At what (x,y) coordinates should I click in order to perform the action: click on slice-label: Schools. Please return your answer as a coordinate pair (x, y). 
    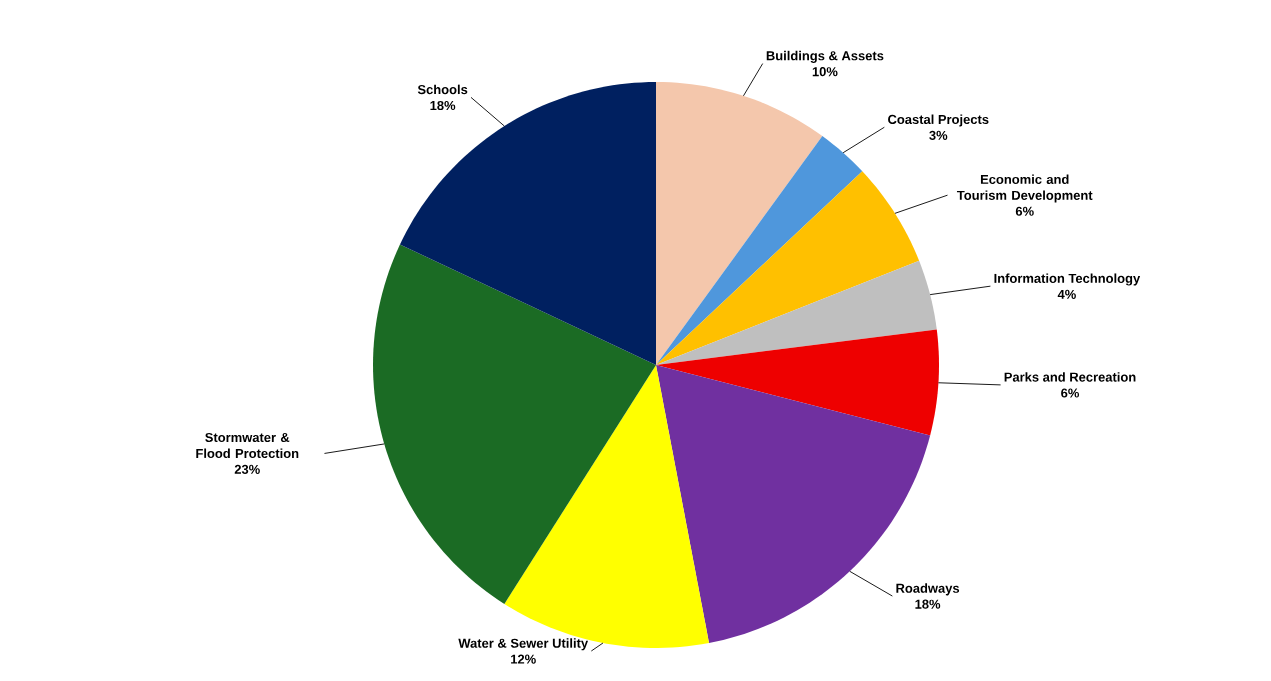
    Looking at the image, I should click on (442, 89).